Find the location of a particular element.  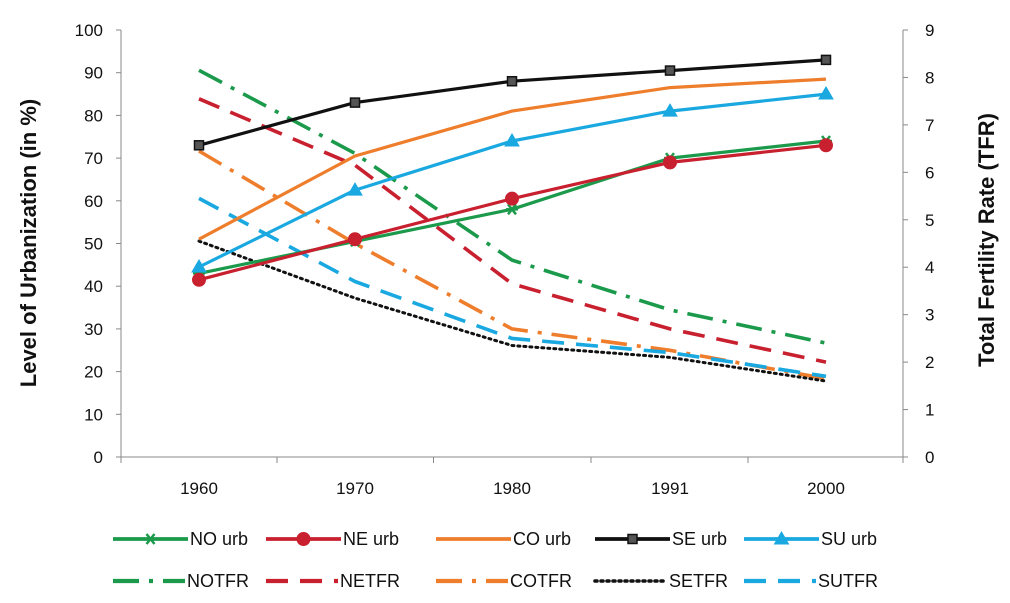

legend-item-su-urb: SU urb is located at coordinates (810, 539).